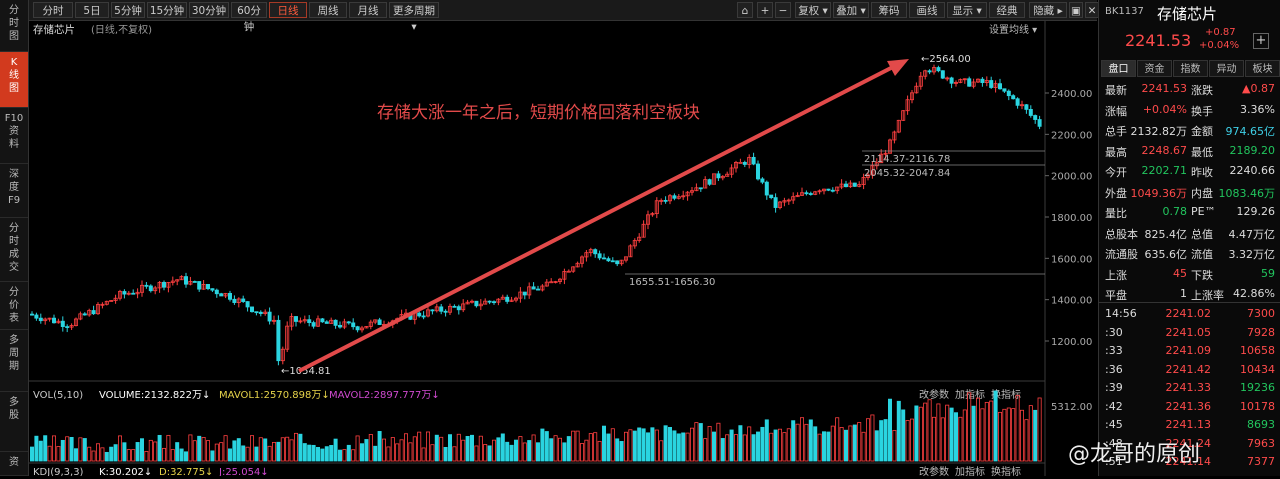  Describe the element at coordinates (1006, 471) in the screenshot. I see `kdj-link-2: 换指标` at that location.